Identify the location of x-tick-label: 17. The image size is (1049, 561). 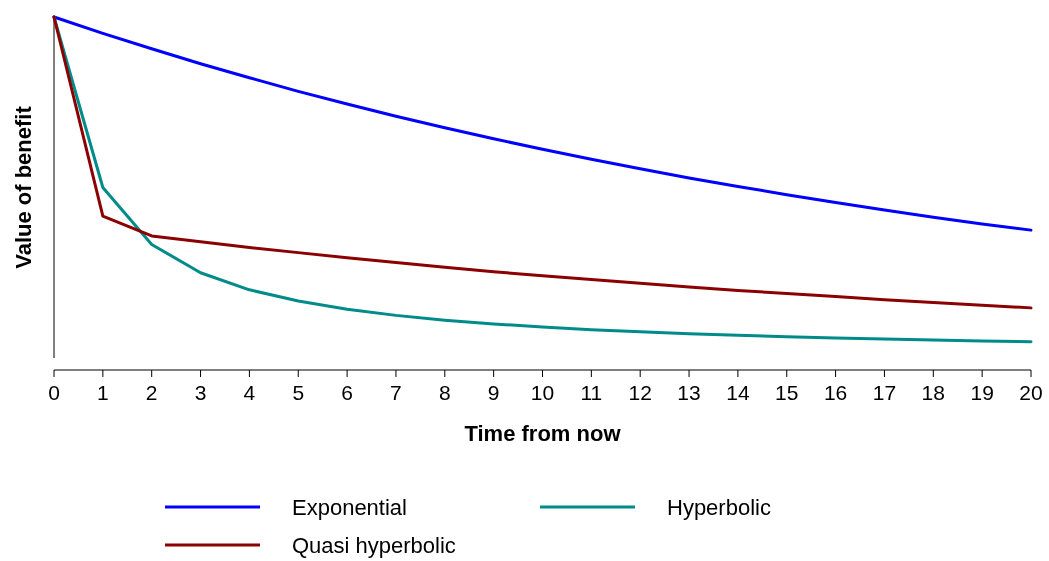
(884, 392).